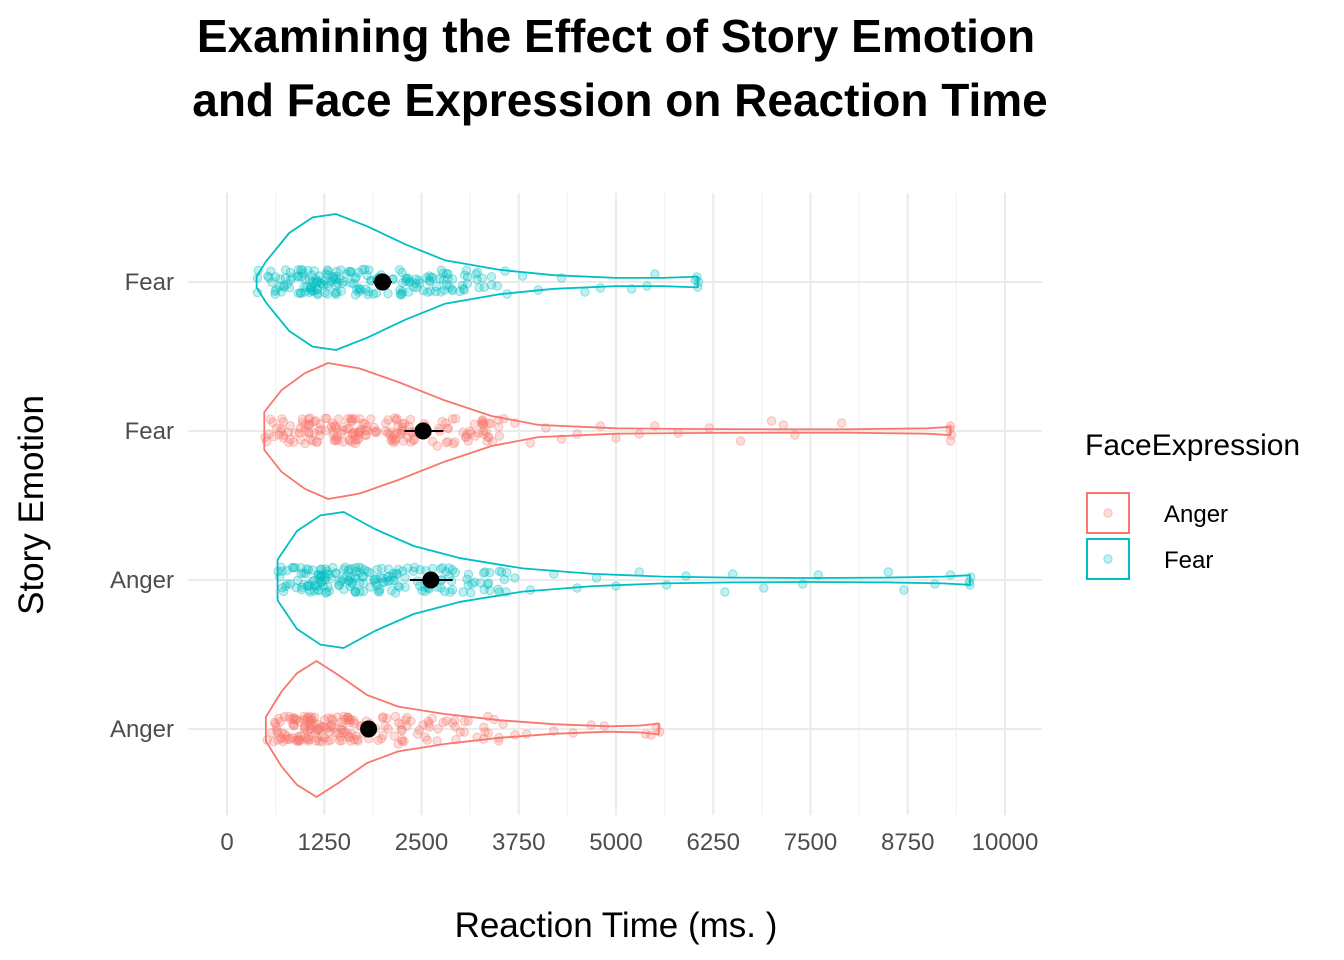  I want to click on x-tick-label: 7500, so click(810, 842).